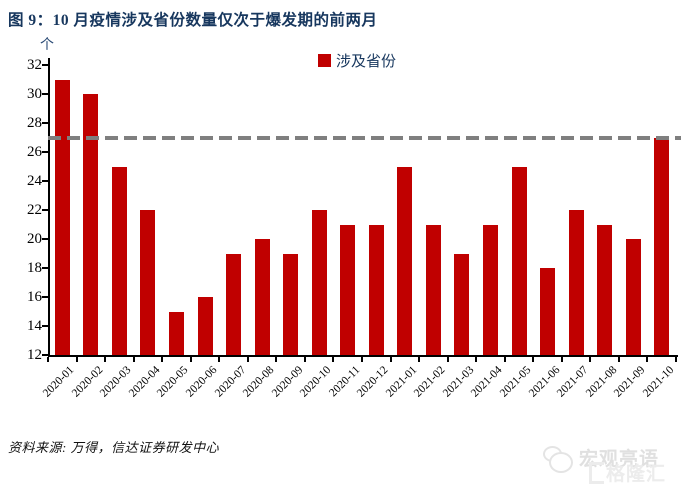 The width and height of the screenshot is (683, 494). What do you see at coordinates (34, 326) in the screenshot?
I see `y-tick-label: 14` at bounding box center [34, 326].